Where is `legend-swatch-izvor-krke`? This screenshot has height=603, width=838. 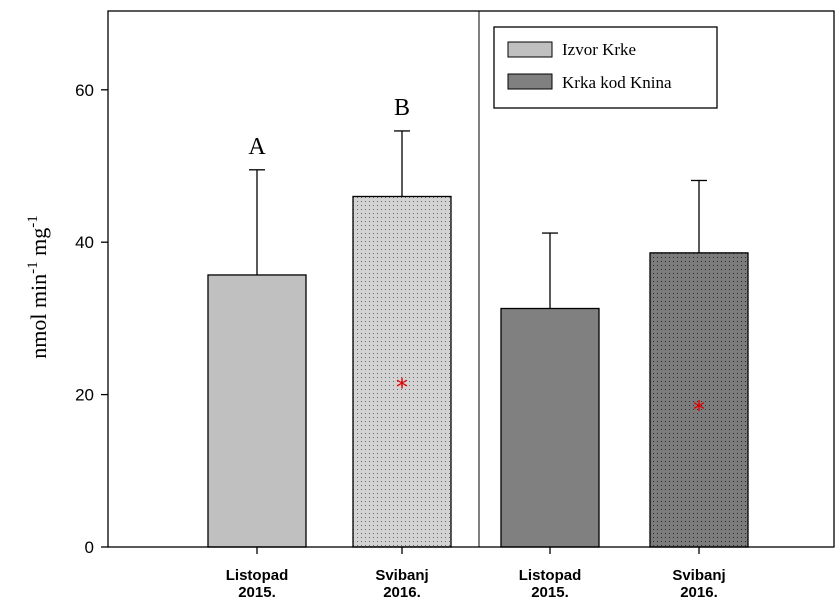
legend-swatch-izvor-krke is located at coordinates (530, 49).